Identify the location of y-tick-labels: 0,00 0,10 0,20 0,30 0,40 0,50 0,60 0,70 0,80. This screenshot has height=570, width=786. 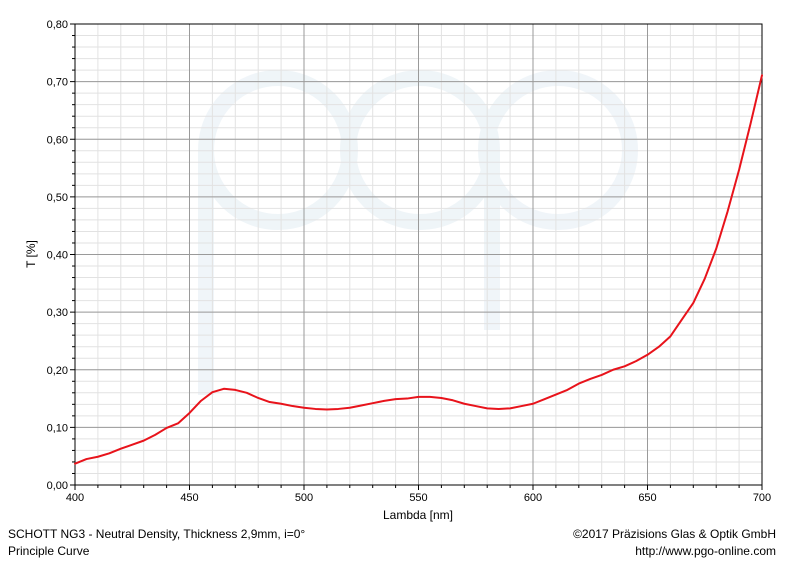
(61, 255).